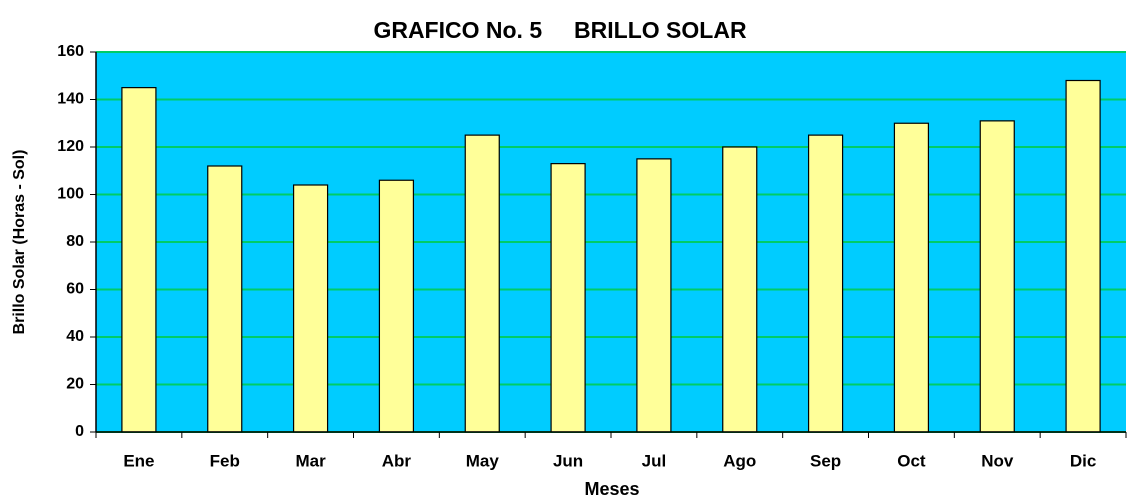 This screenshot has width=1128, height=502. What do you see at coordinates (568, 460) in the screenshot?
I see `x-tick-label: Jun` at bounding box center [568, 460].